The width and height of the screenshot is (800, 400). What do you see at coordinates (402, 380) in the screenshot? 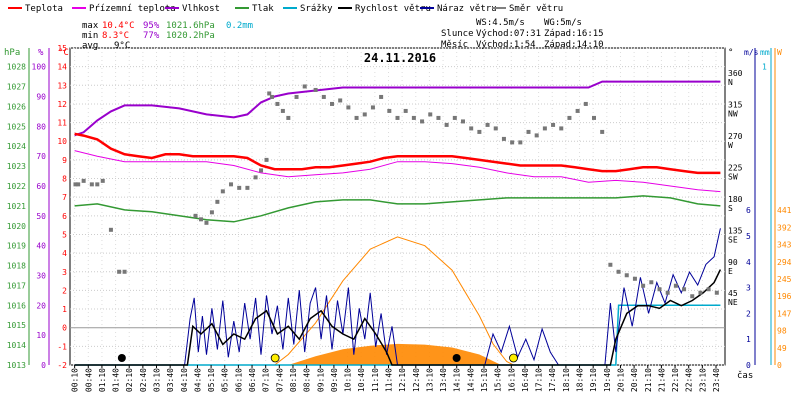
I see `x-tick-label: 12:10` at bounding box center [402, 380].